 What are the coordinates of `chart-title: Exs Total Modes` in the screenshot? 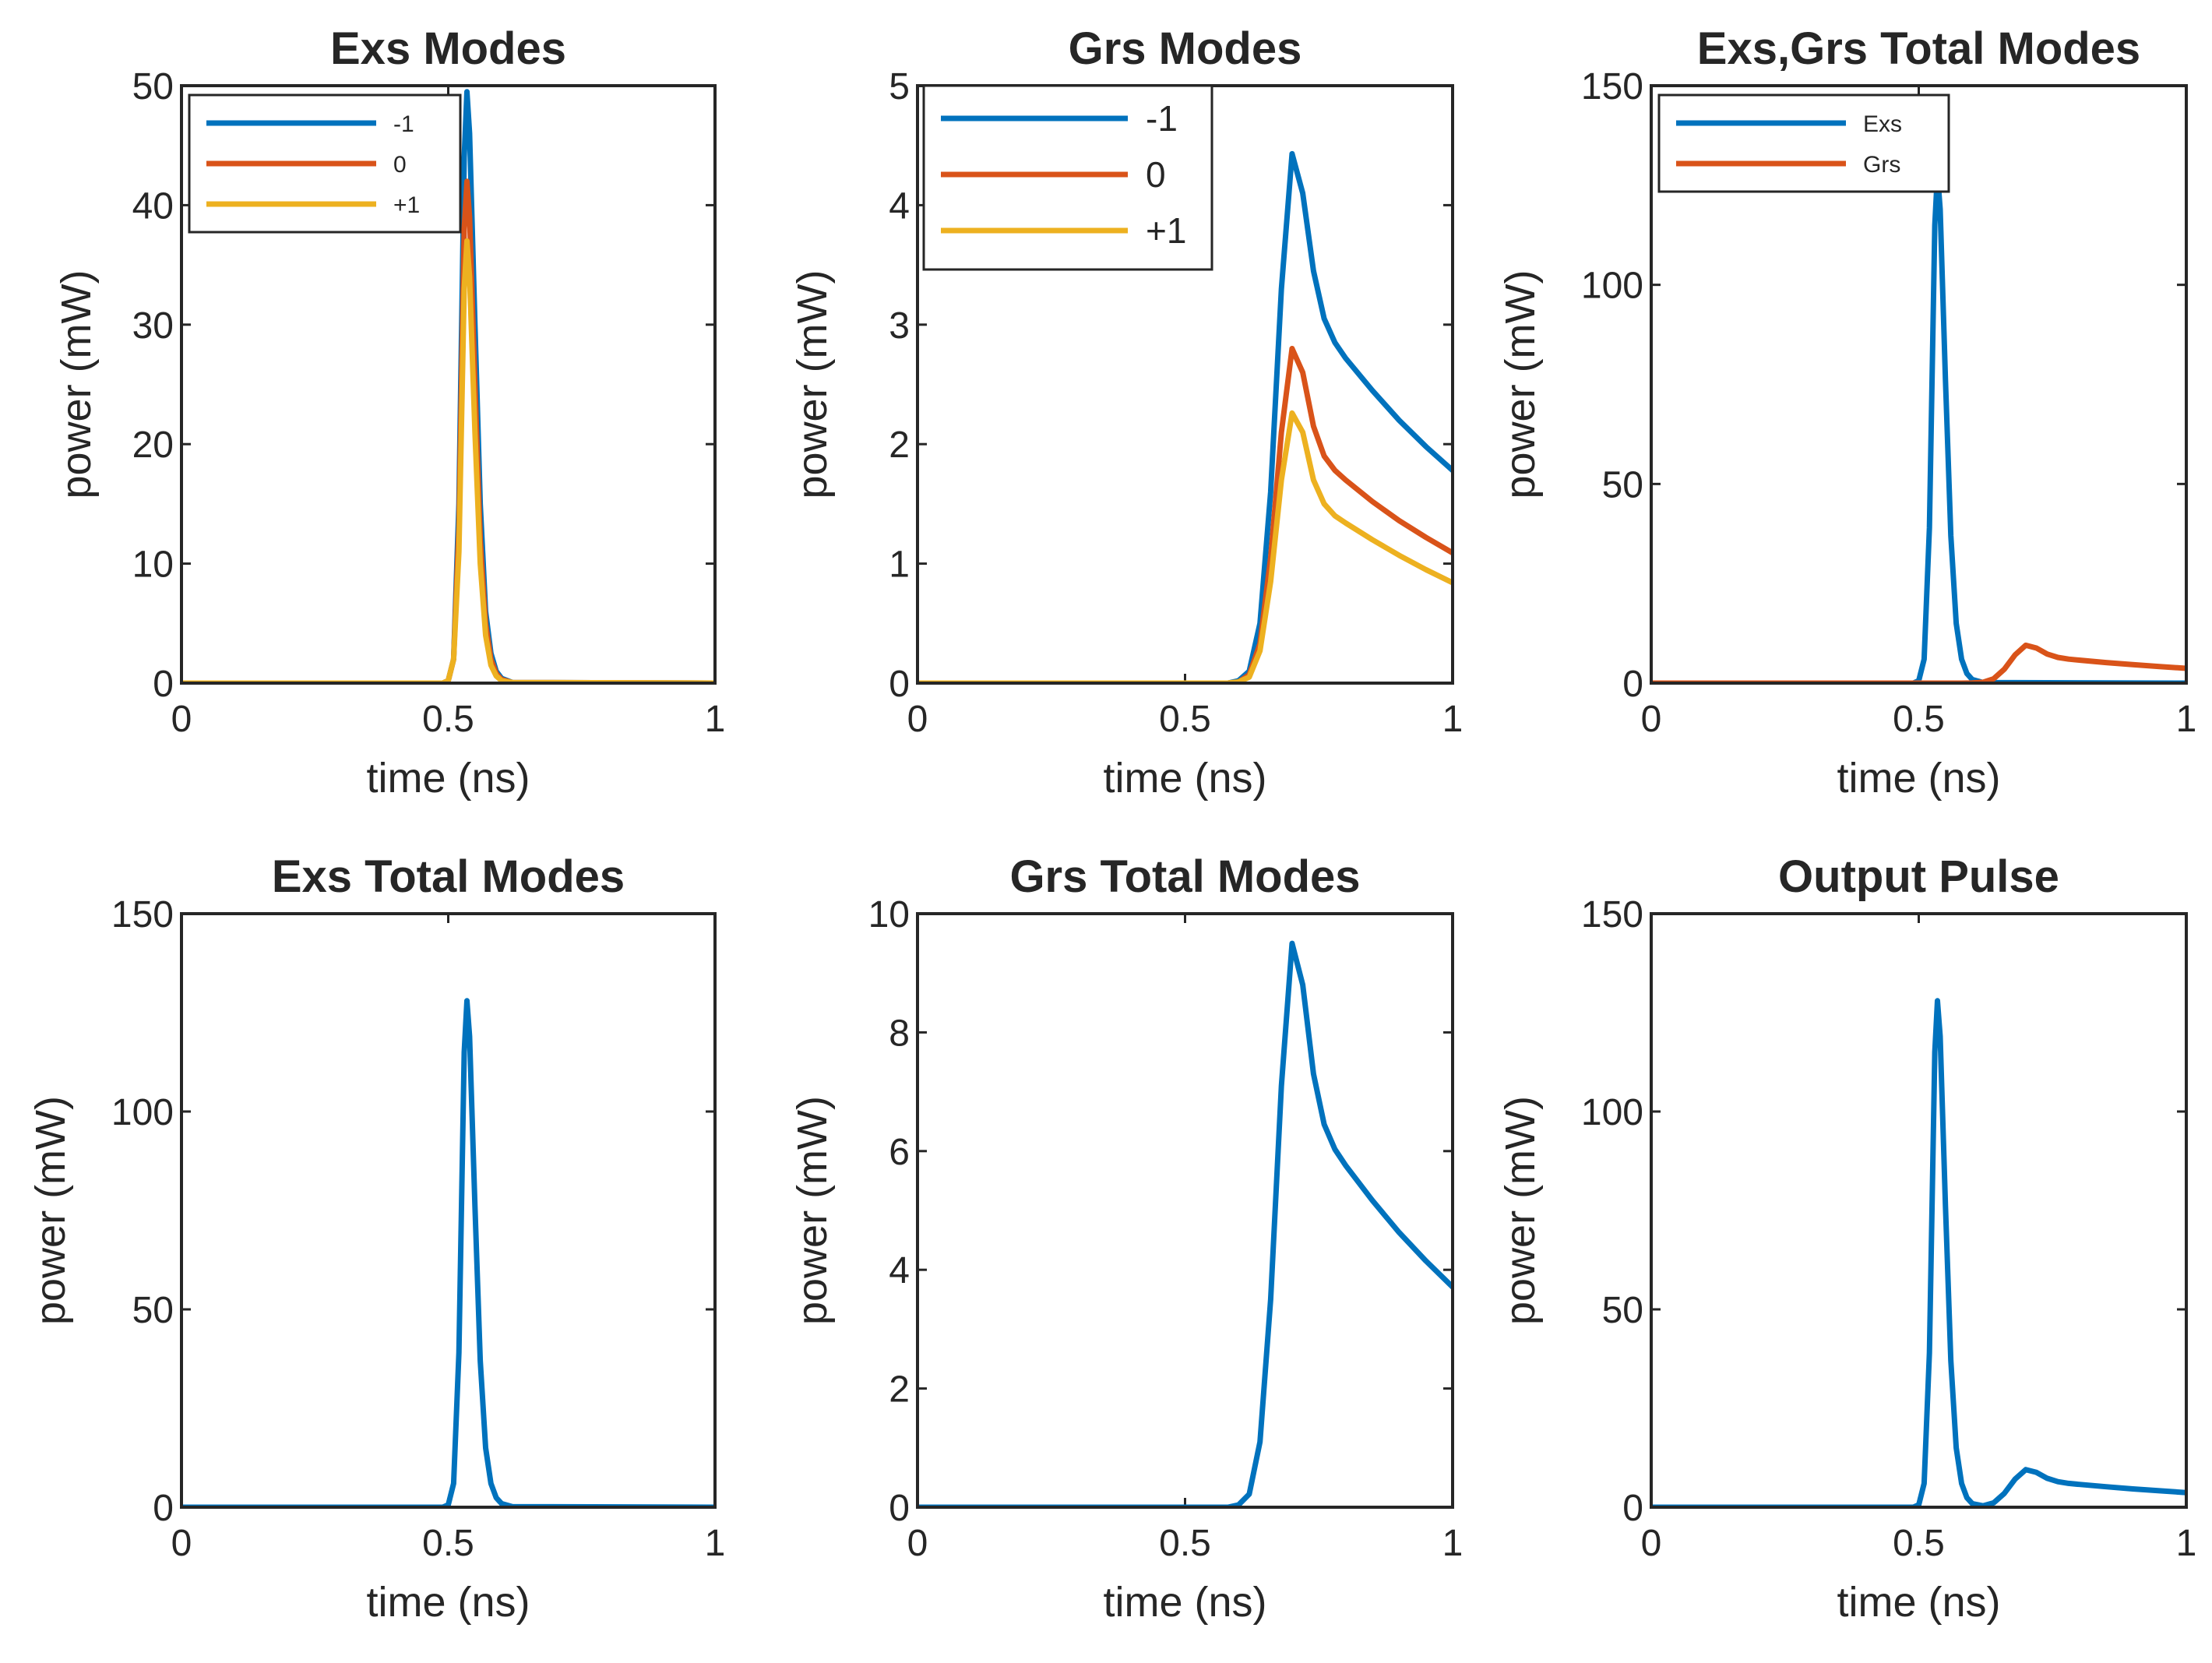 It's located at (449, 877).